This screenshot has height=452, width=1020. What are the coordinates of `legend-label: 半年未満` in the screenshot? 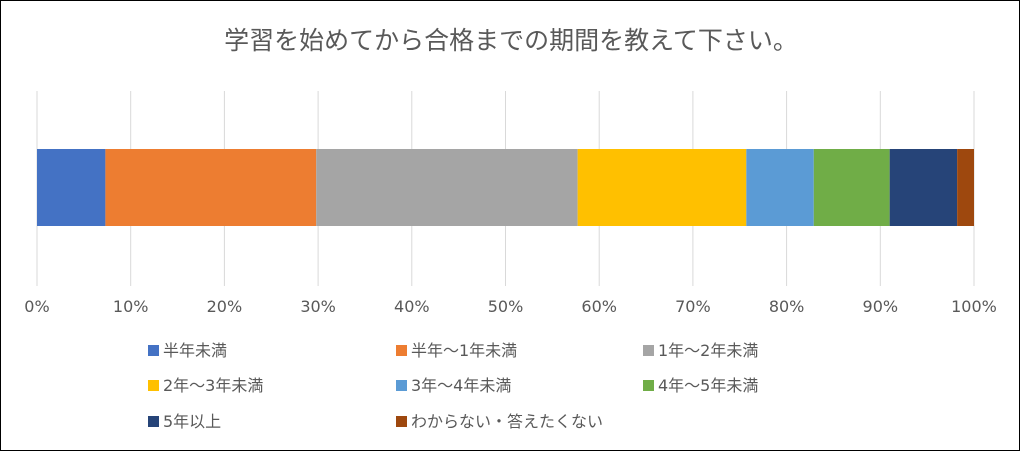 It's located at (195, 350).